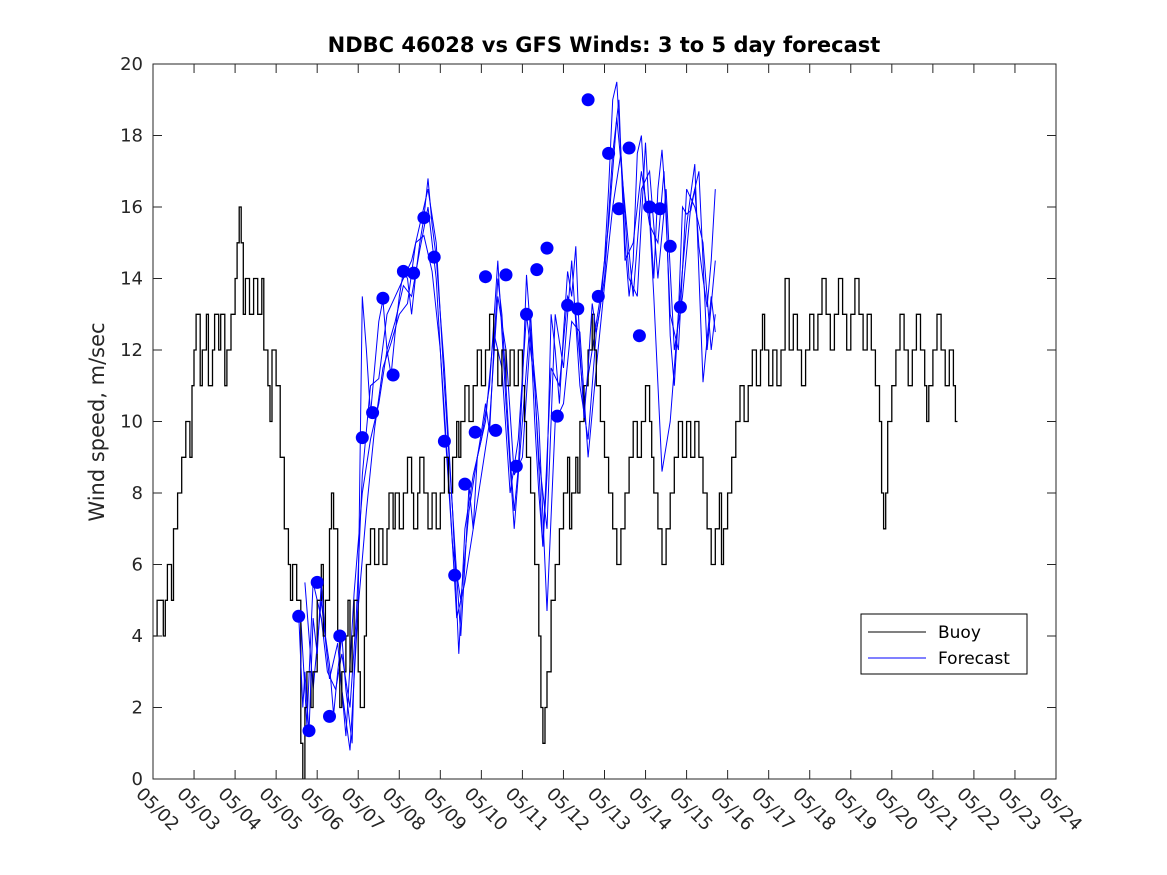 The height and width of the screenshot is (875, 1167). What do you see at coordinates (131, 136) in the screenshot?
I see `y-tick-label: 18` at bounding box center [131, 136].